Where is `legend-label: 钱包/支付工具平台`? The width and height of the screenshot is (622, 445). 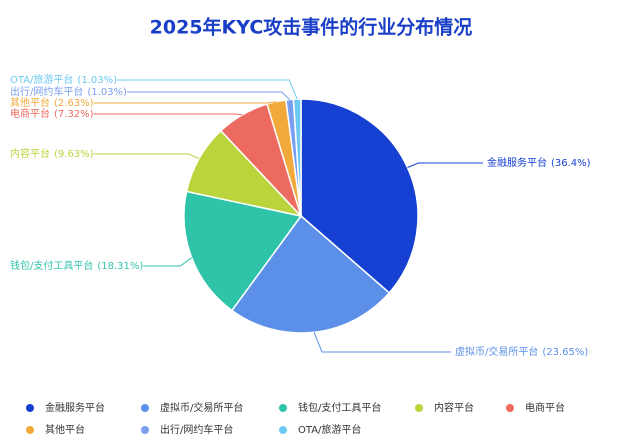
legend-label: 钱包/支付工具平台 is located at coordinates (339, 407).